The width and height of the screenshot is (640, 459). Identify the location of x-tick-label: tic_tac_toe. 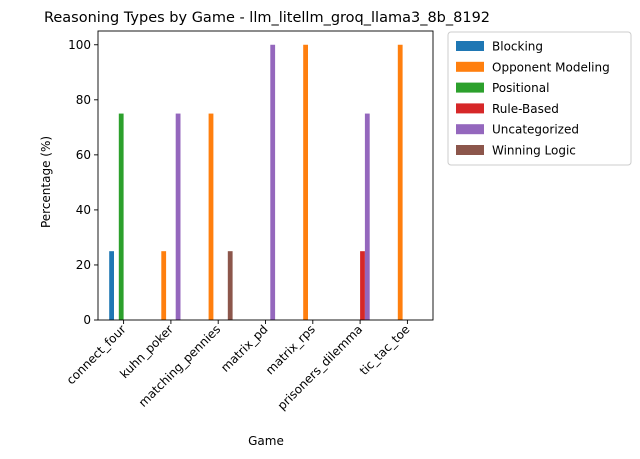
(385, 350).